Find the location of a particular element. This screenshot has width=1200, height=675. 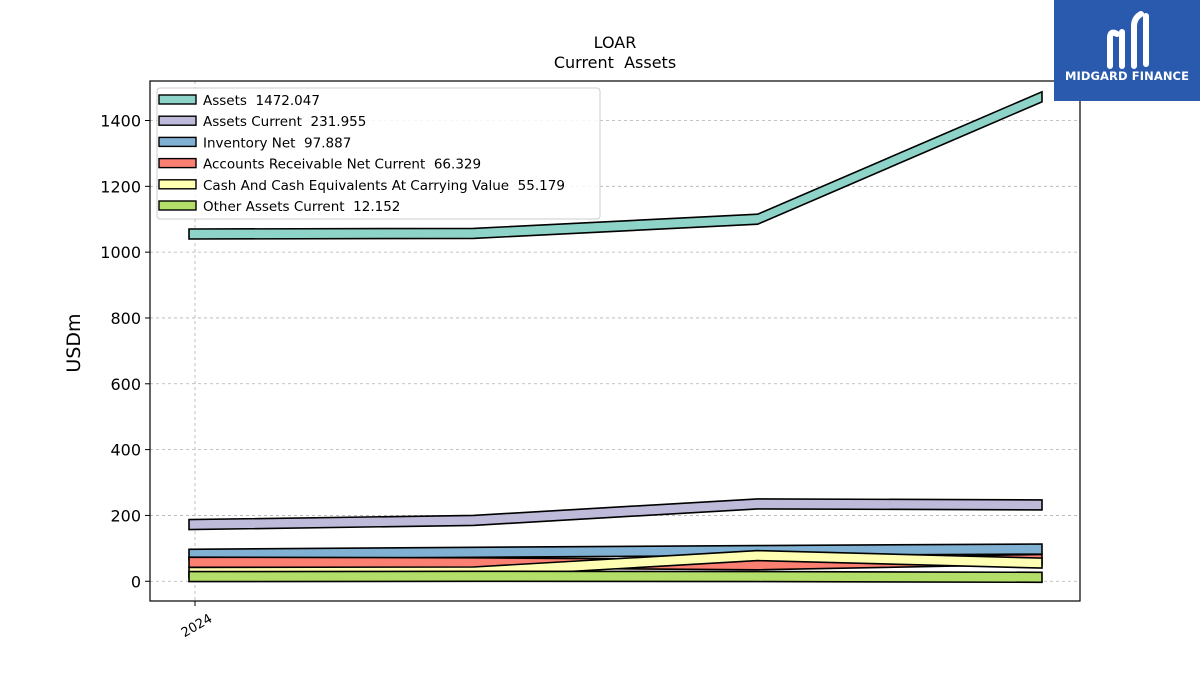

midgard-logo-icon is located at coordinates (1128, 40).